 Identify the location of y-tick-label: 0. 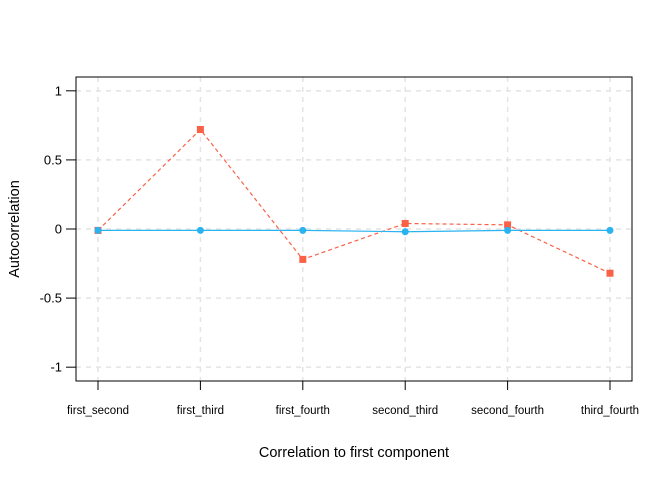
(58, 229).